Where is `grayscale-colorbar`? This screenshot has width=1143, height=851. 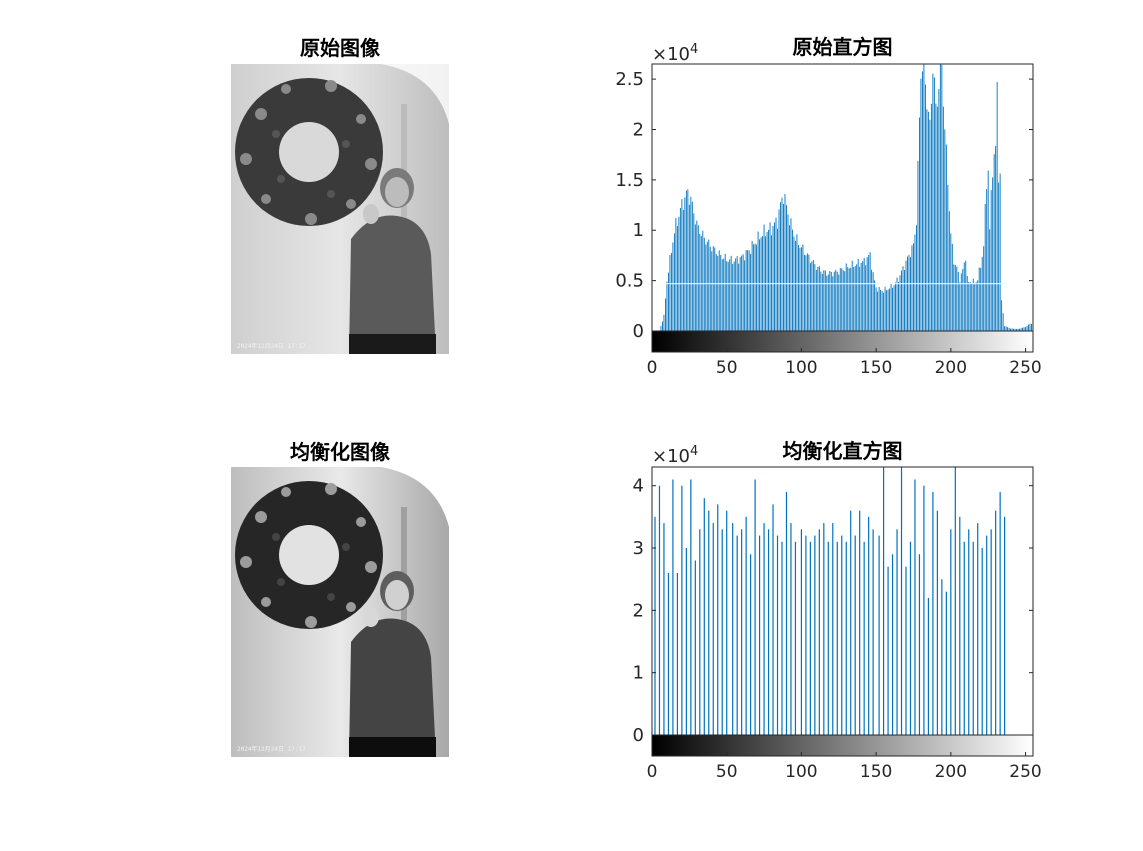
grayscale-colorbar is located at coordinates (842, 745).